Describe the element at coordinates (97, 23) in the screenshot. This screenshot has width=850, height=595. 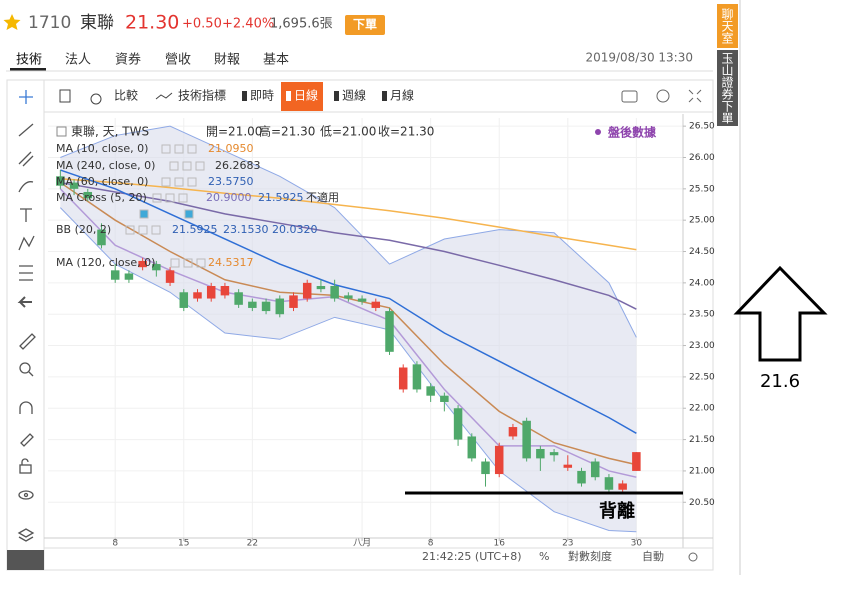
I see `stock-name: 東聯` at that location.